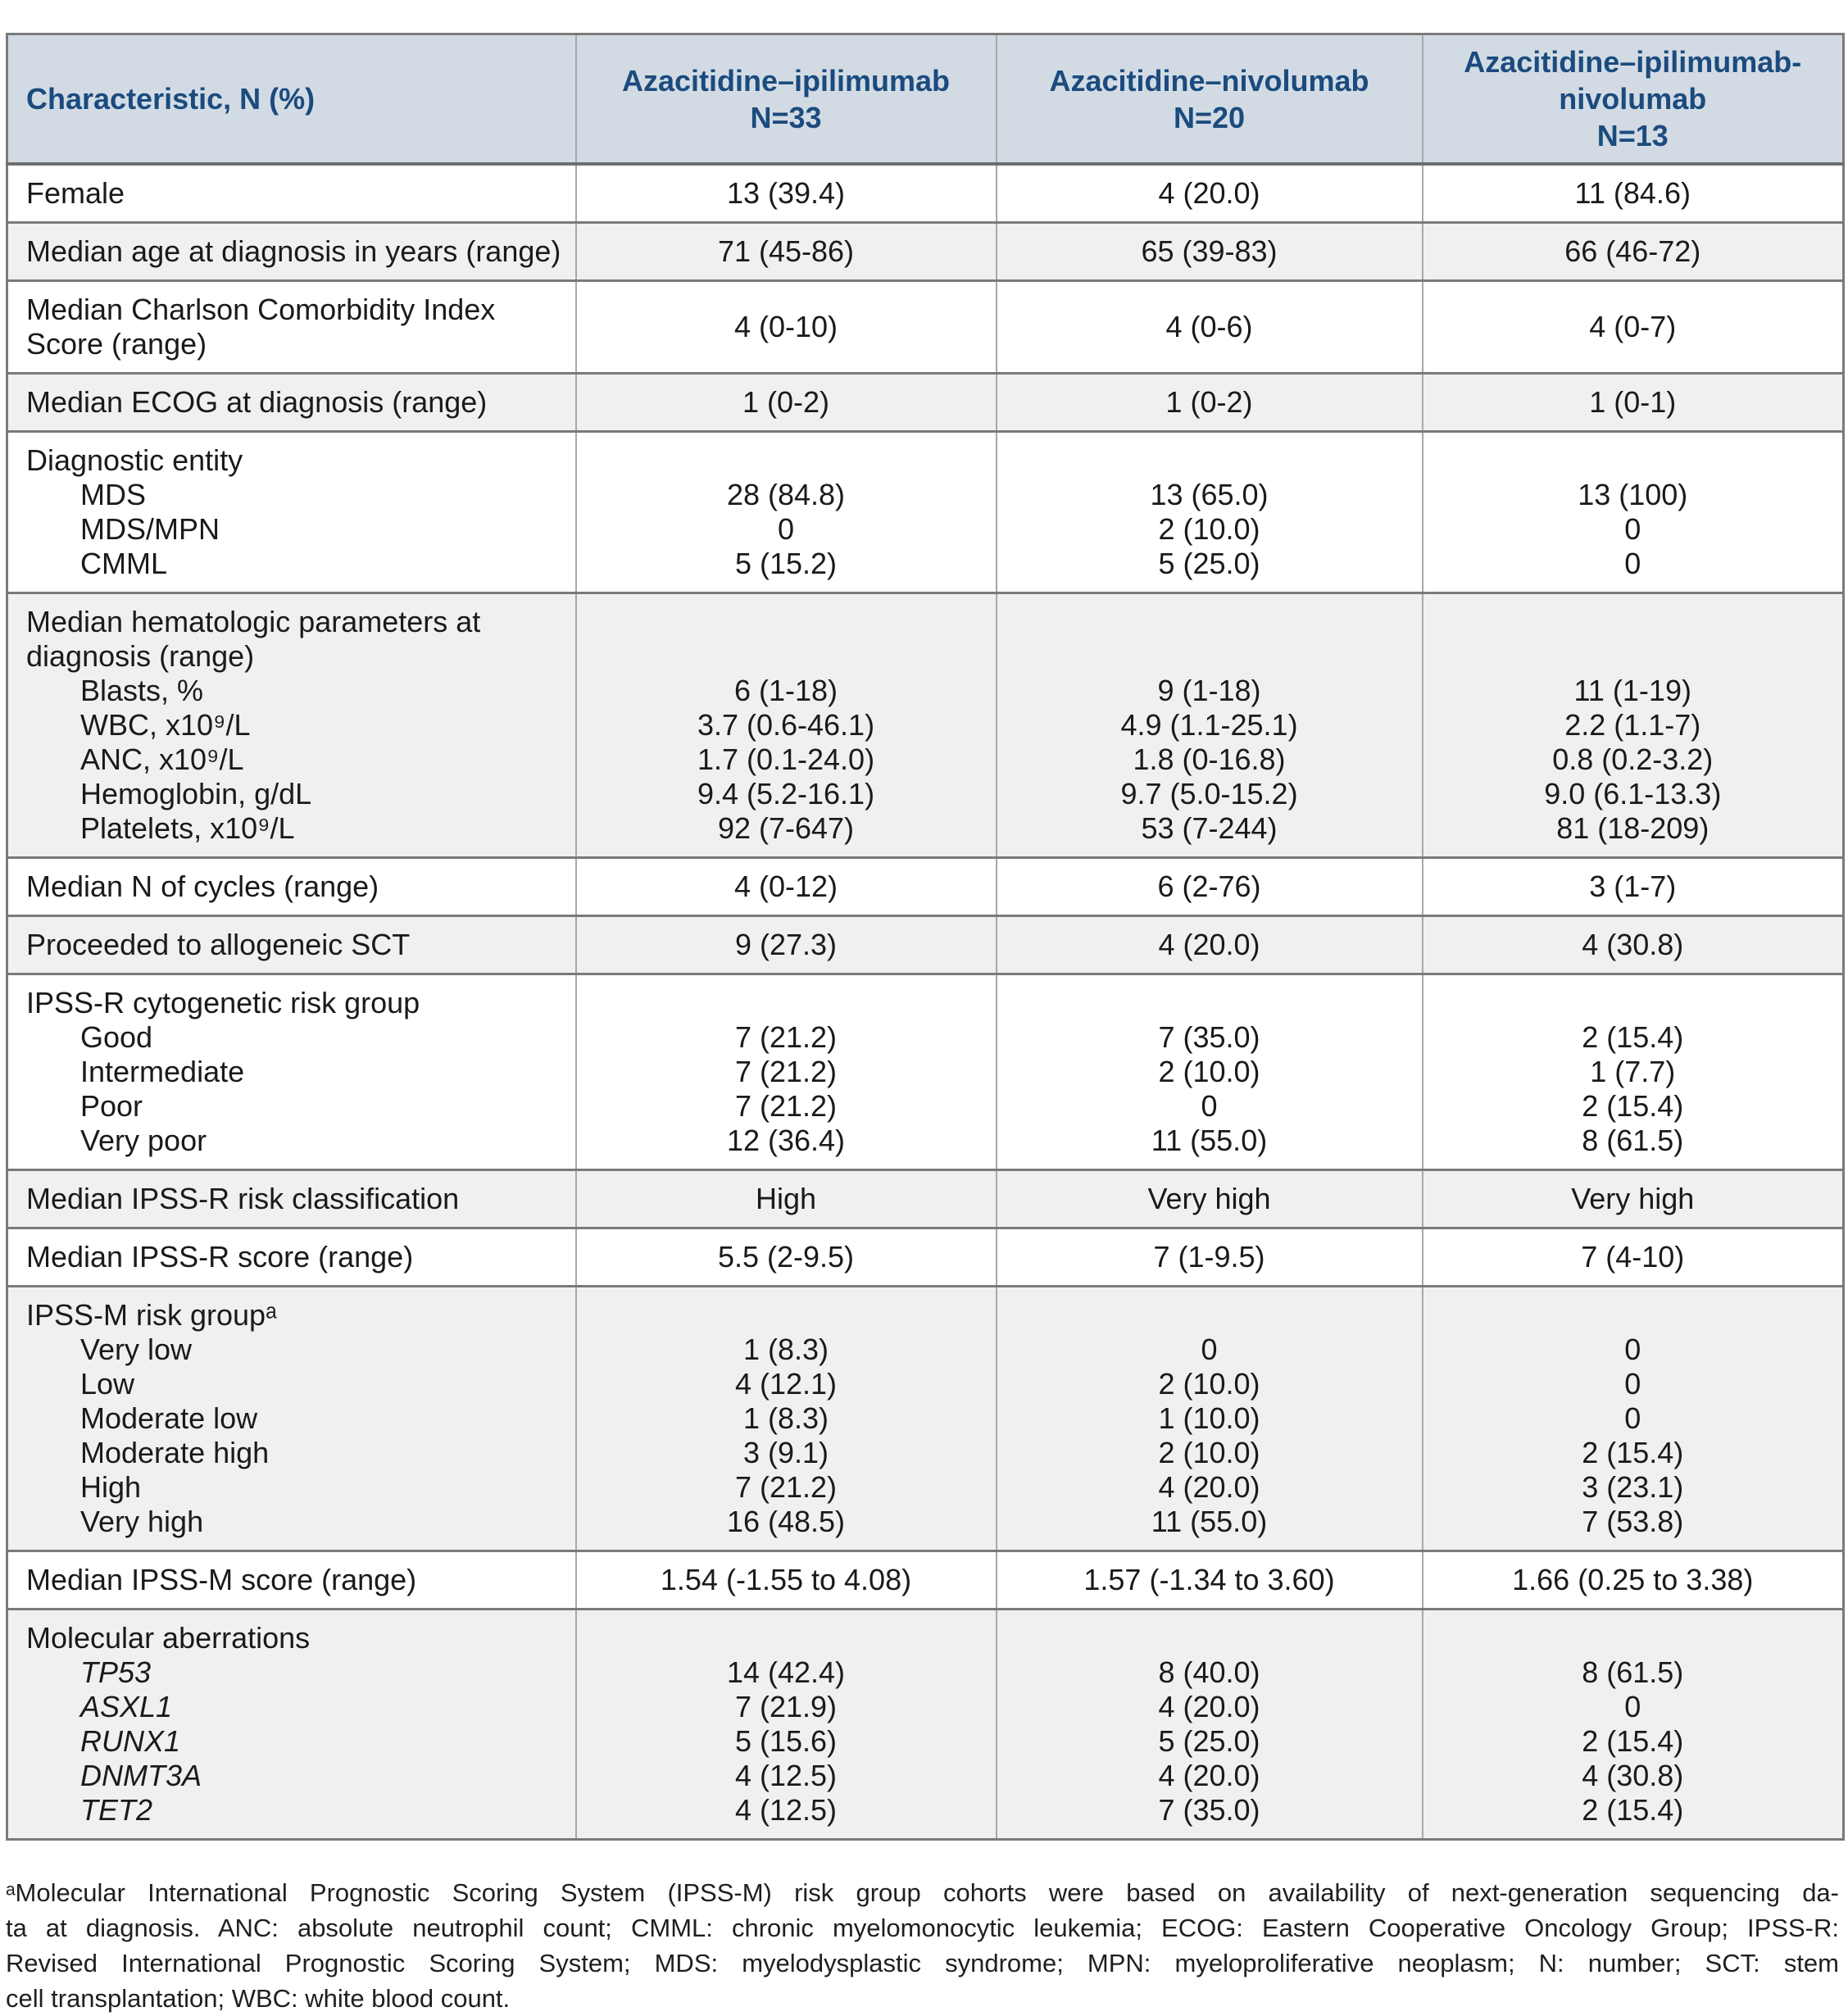  I want to click on value-cell: 2.2 (1.1-7), so click(1632, 725).